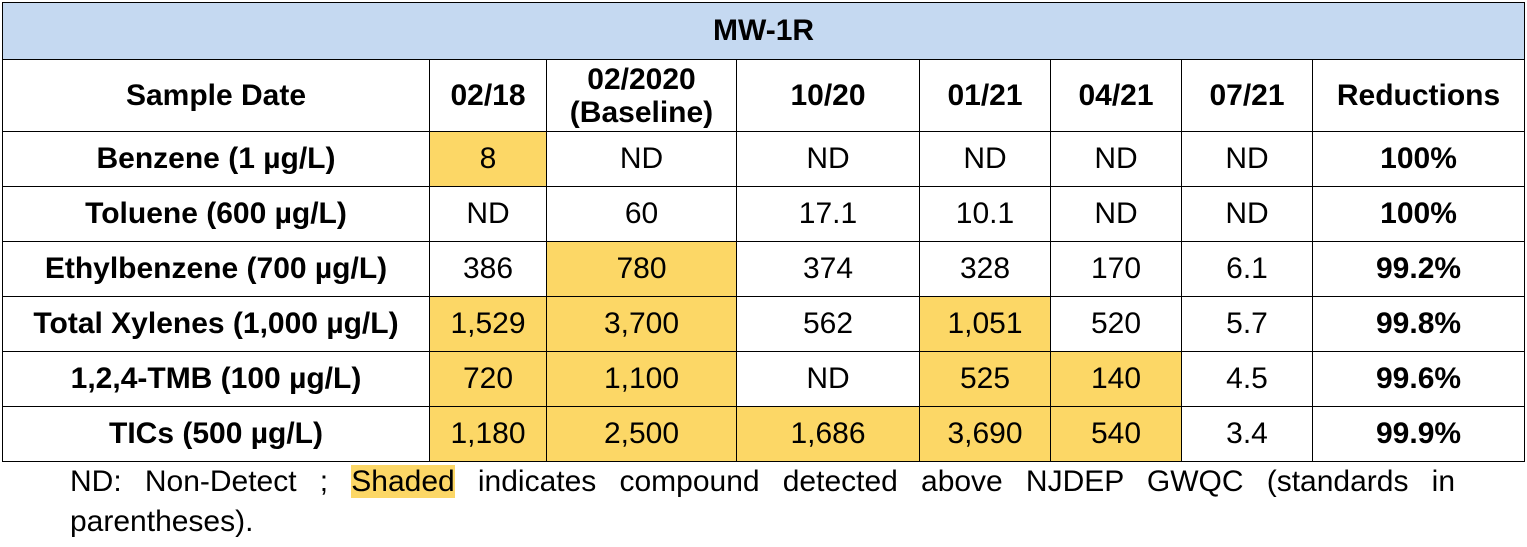 This screenshot has width=1527, height=547. I want to click on value-cell-shaded: 1,529, so click(488, 324).